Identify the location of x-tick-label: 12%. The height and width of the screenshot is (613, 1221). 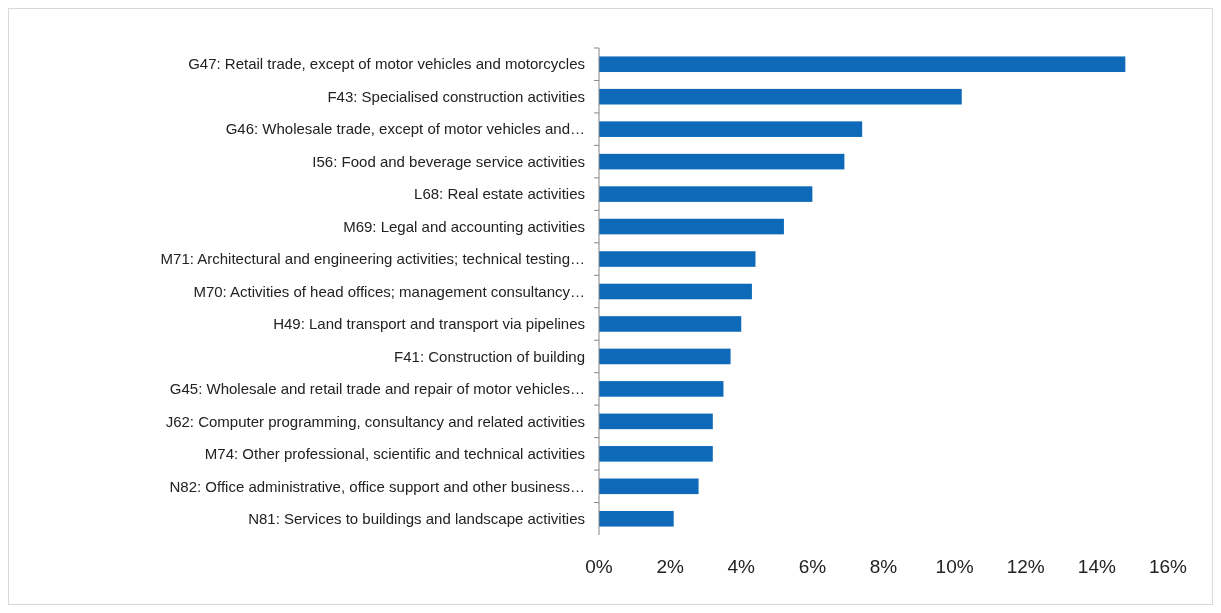
(1025, 566).